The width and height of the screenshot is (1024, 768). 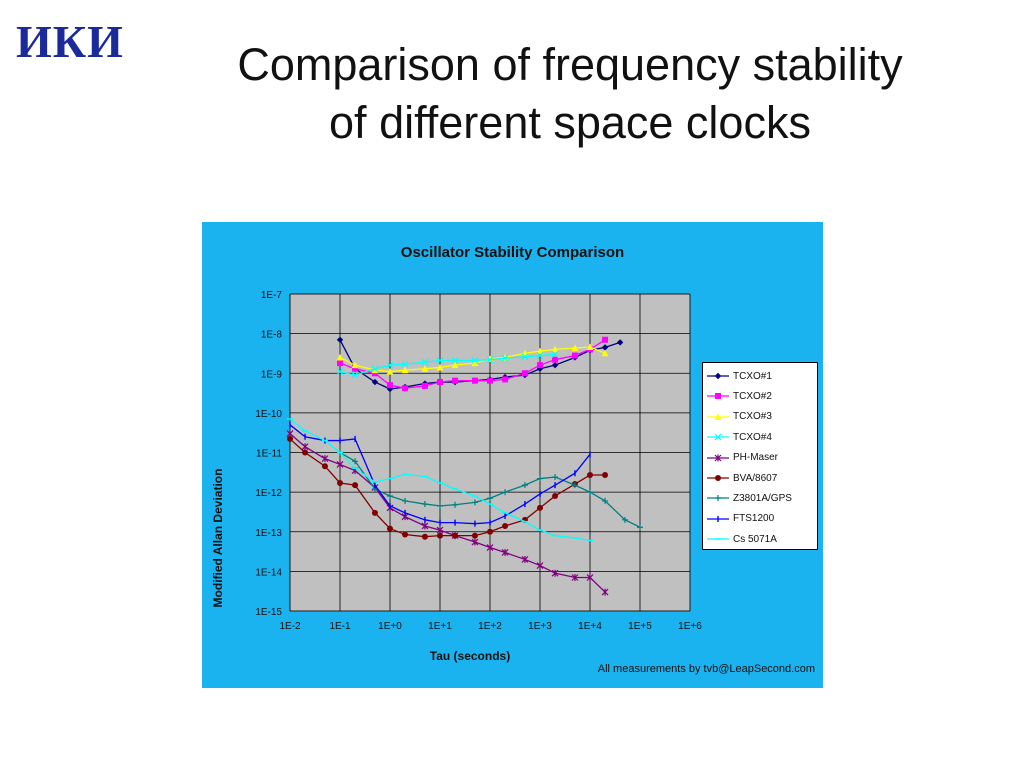 What do you see at coordinates (390, 626) in the screenshot?
I see `x-tick-label: 1E+0` at bounding box center [390, 626].